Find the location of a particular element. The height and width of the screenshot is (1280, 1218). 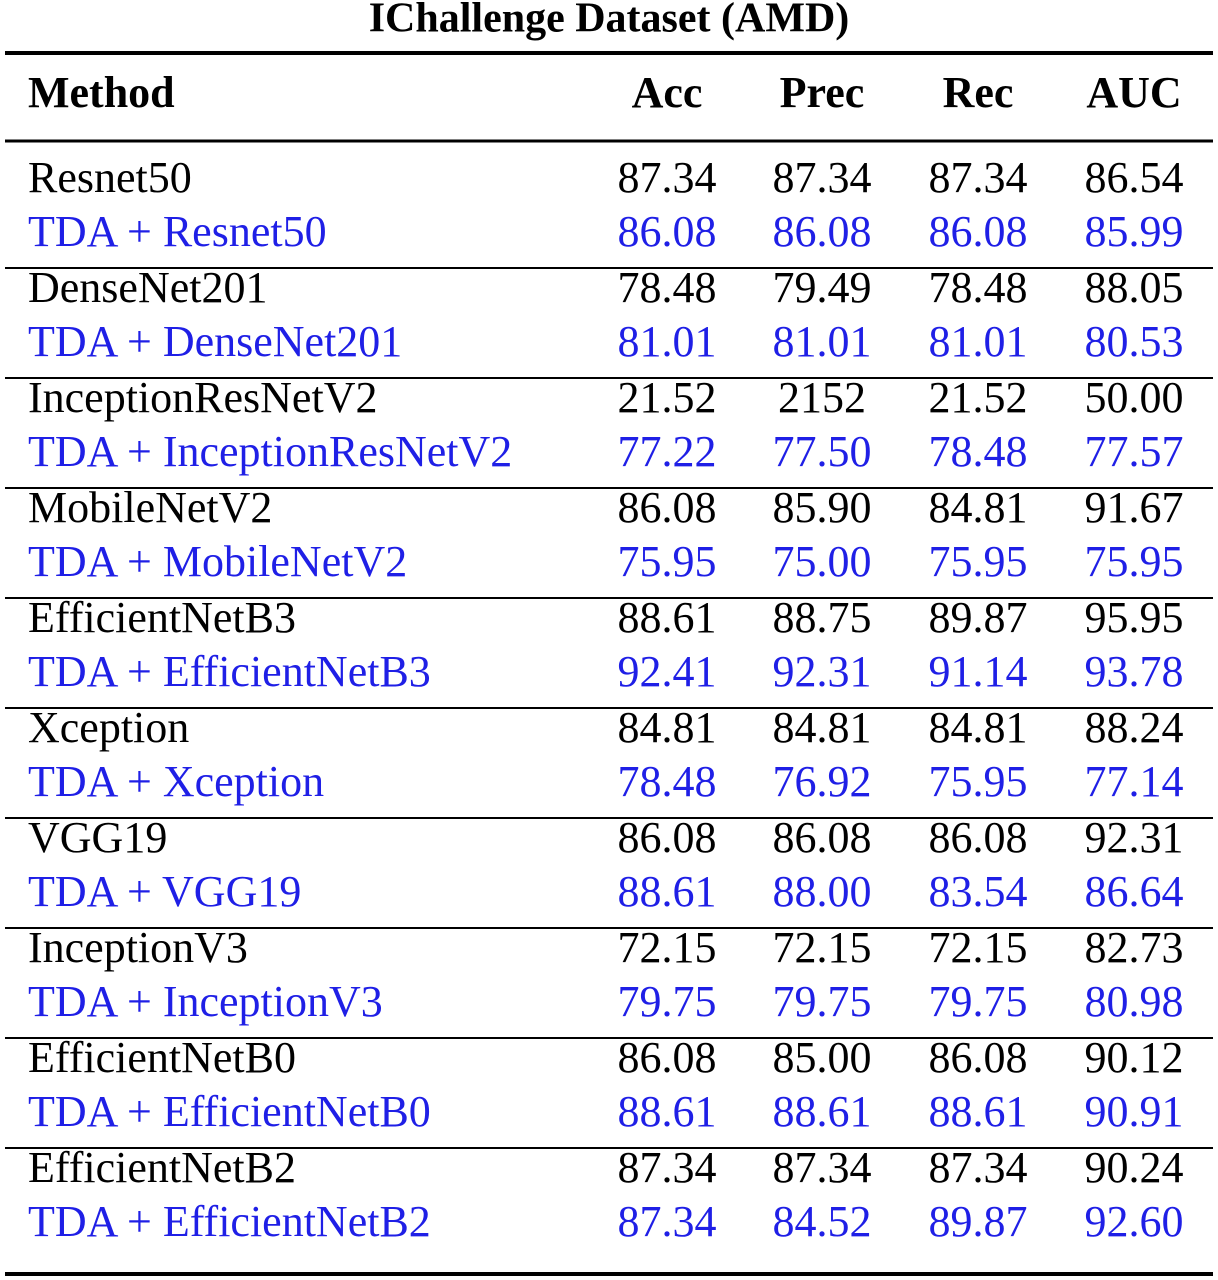

value-cell: 88.75 is located at coordinates (822, 617).